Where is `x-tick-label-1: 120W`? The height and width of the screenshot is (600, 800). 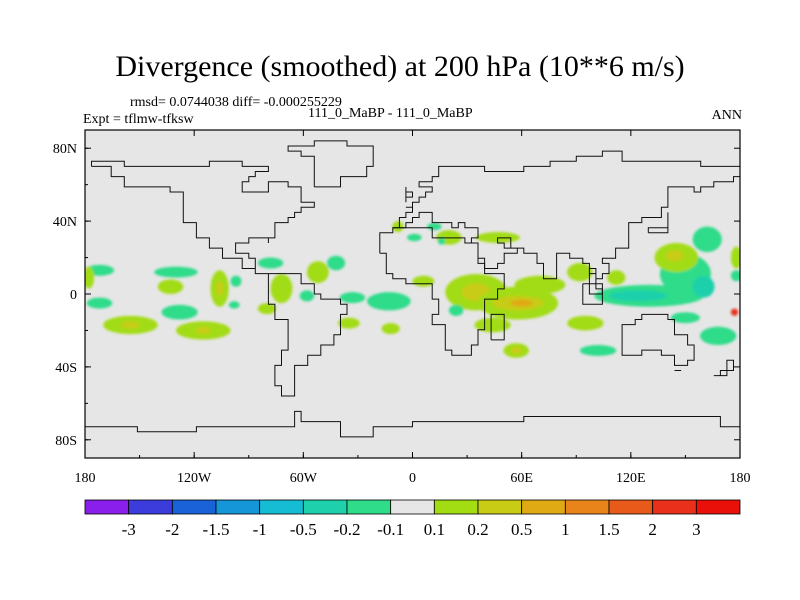 x-tick-label-1: 120W is located at coordinates (194, 478).